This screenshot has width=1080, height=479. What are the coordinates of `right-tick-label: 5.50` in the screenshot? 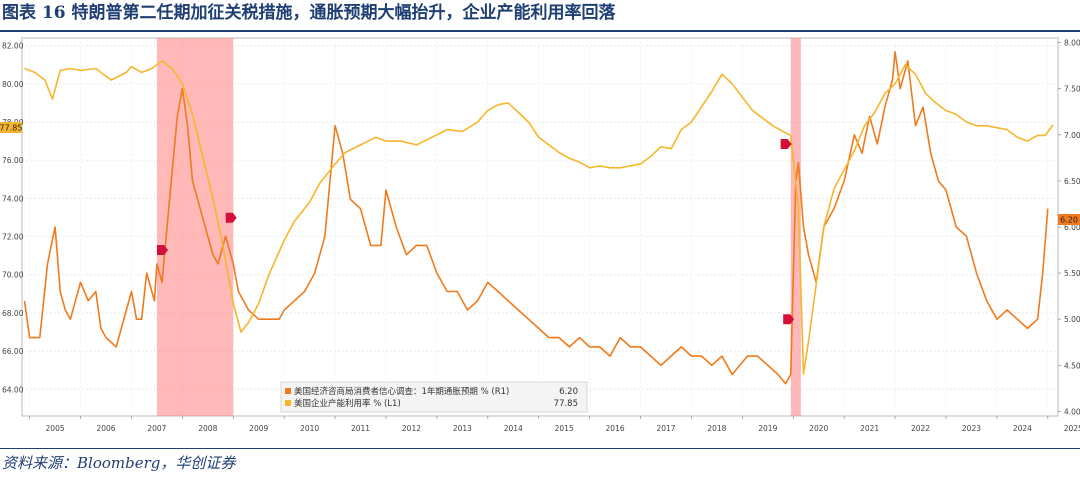 It's located at (1072, 273).